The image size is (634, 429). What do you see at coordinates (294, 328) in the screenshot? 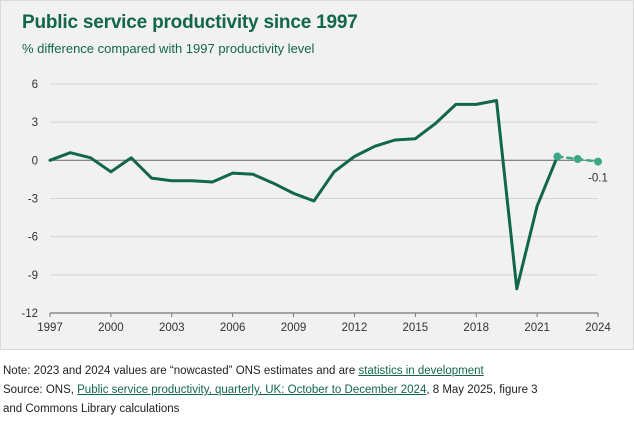
I see `x-tick-label: 2009` at bounding box center [294, 328].